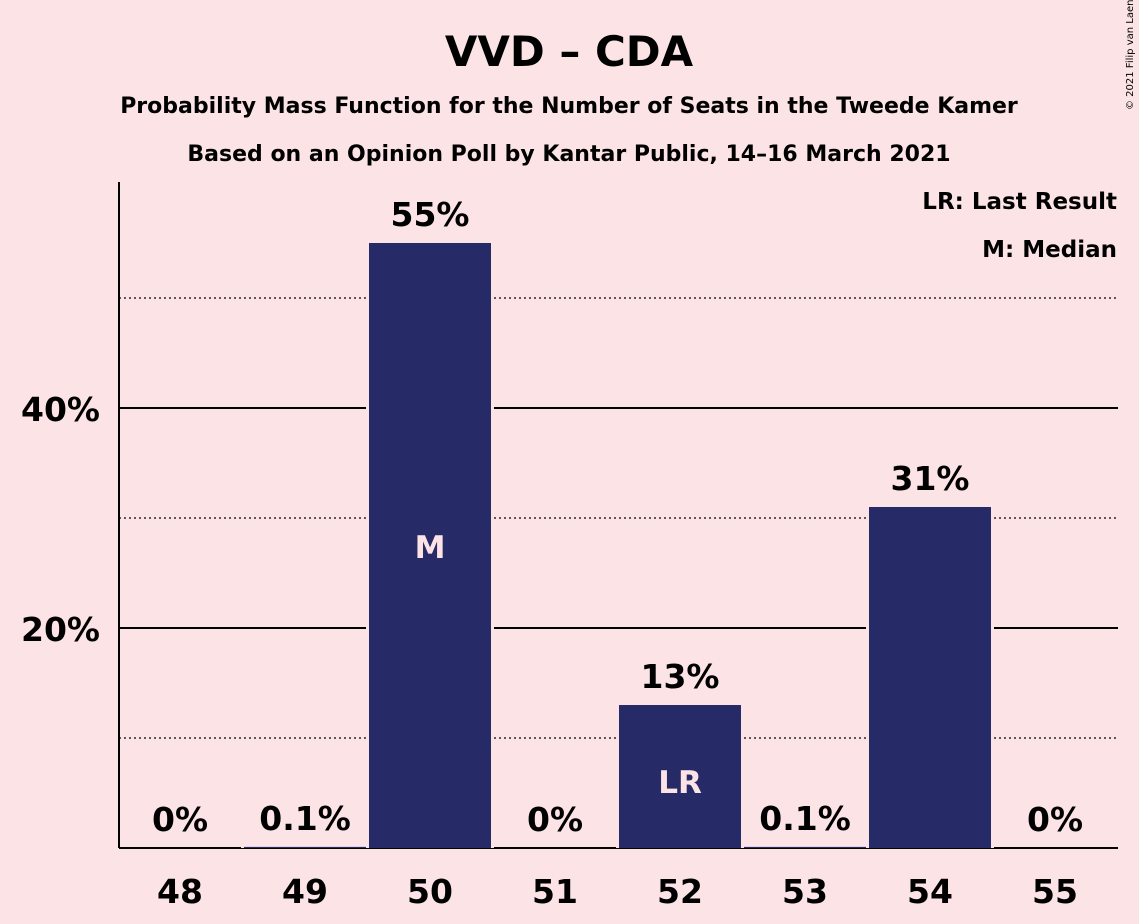  What do you see at coordinates (680, 783) in the screenshot?
I see `bar-marker-label: LR` at bounding box center [680, 783].